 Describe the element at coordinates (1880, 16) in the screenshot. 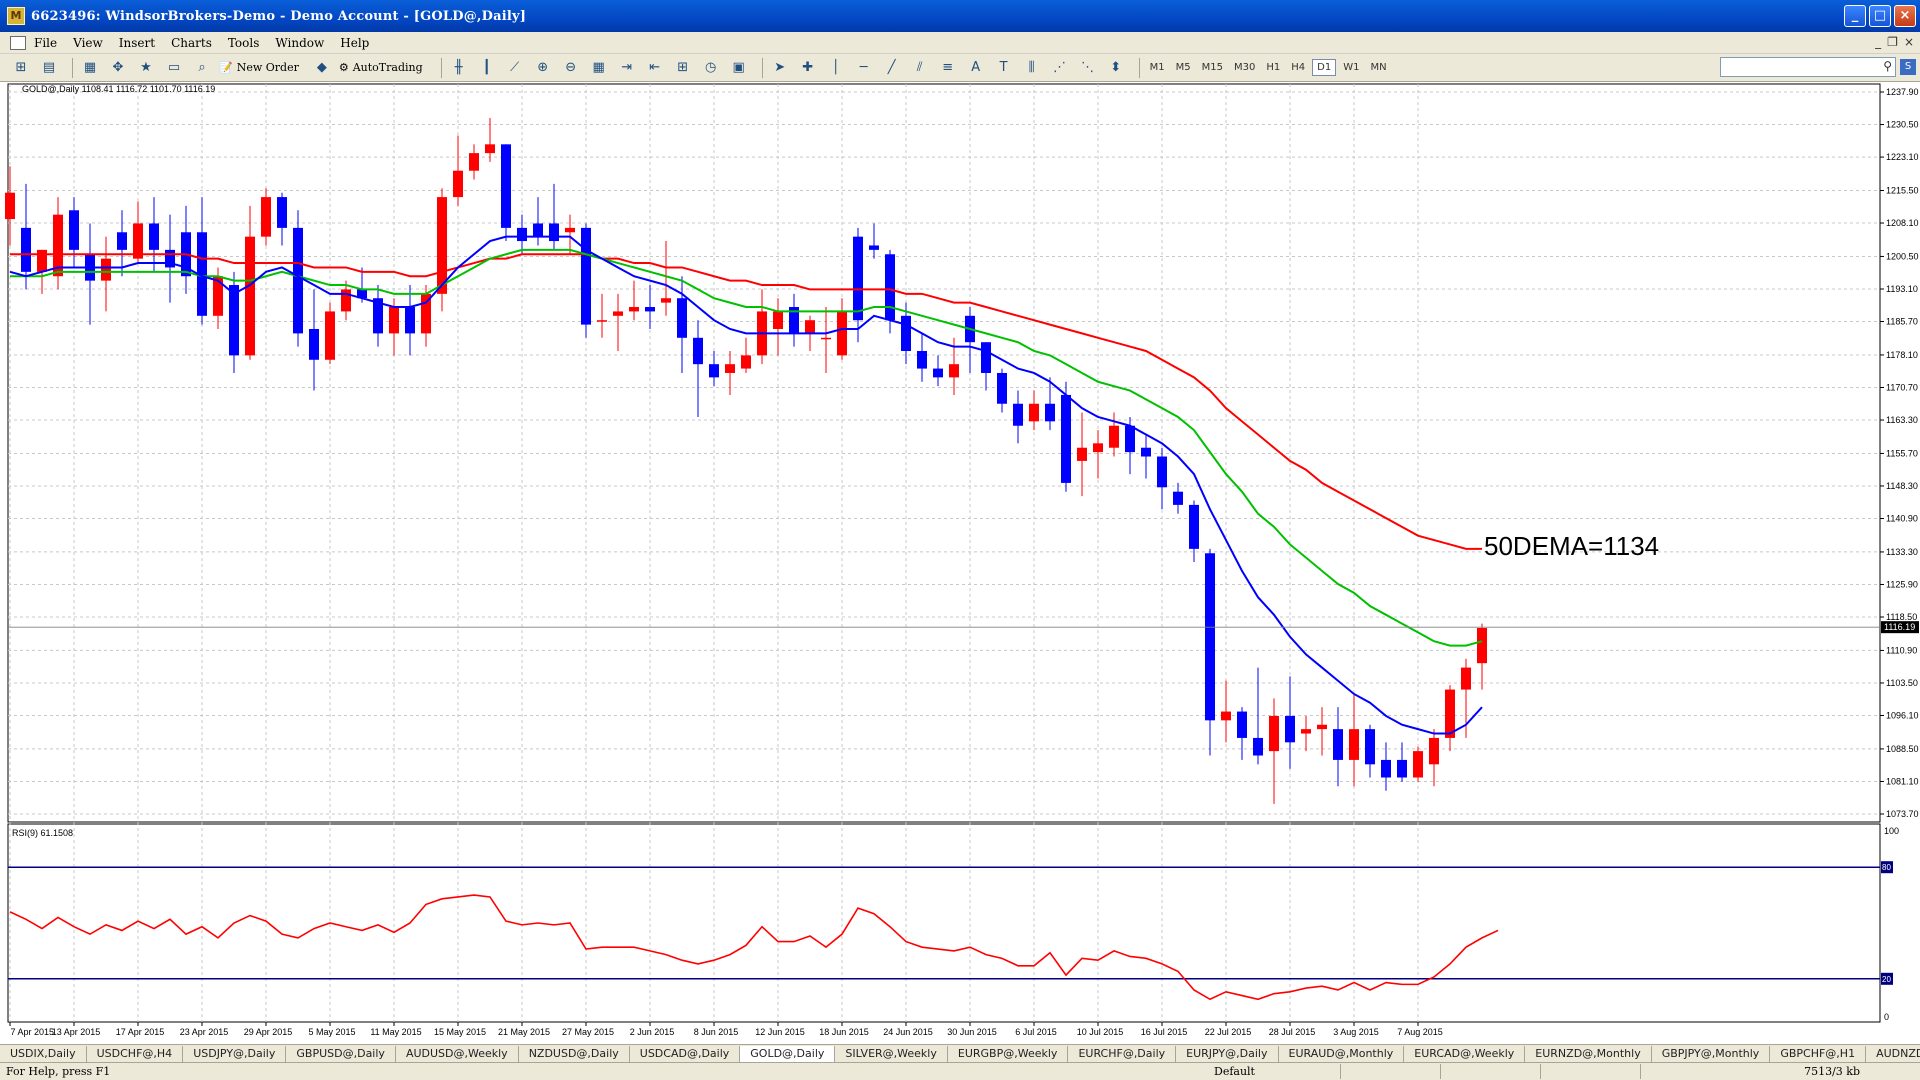

I see `maximize-button: □` at that location.